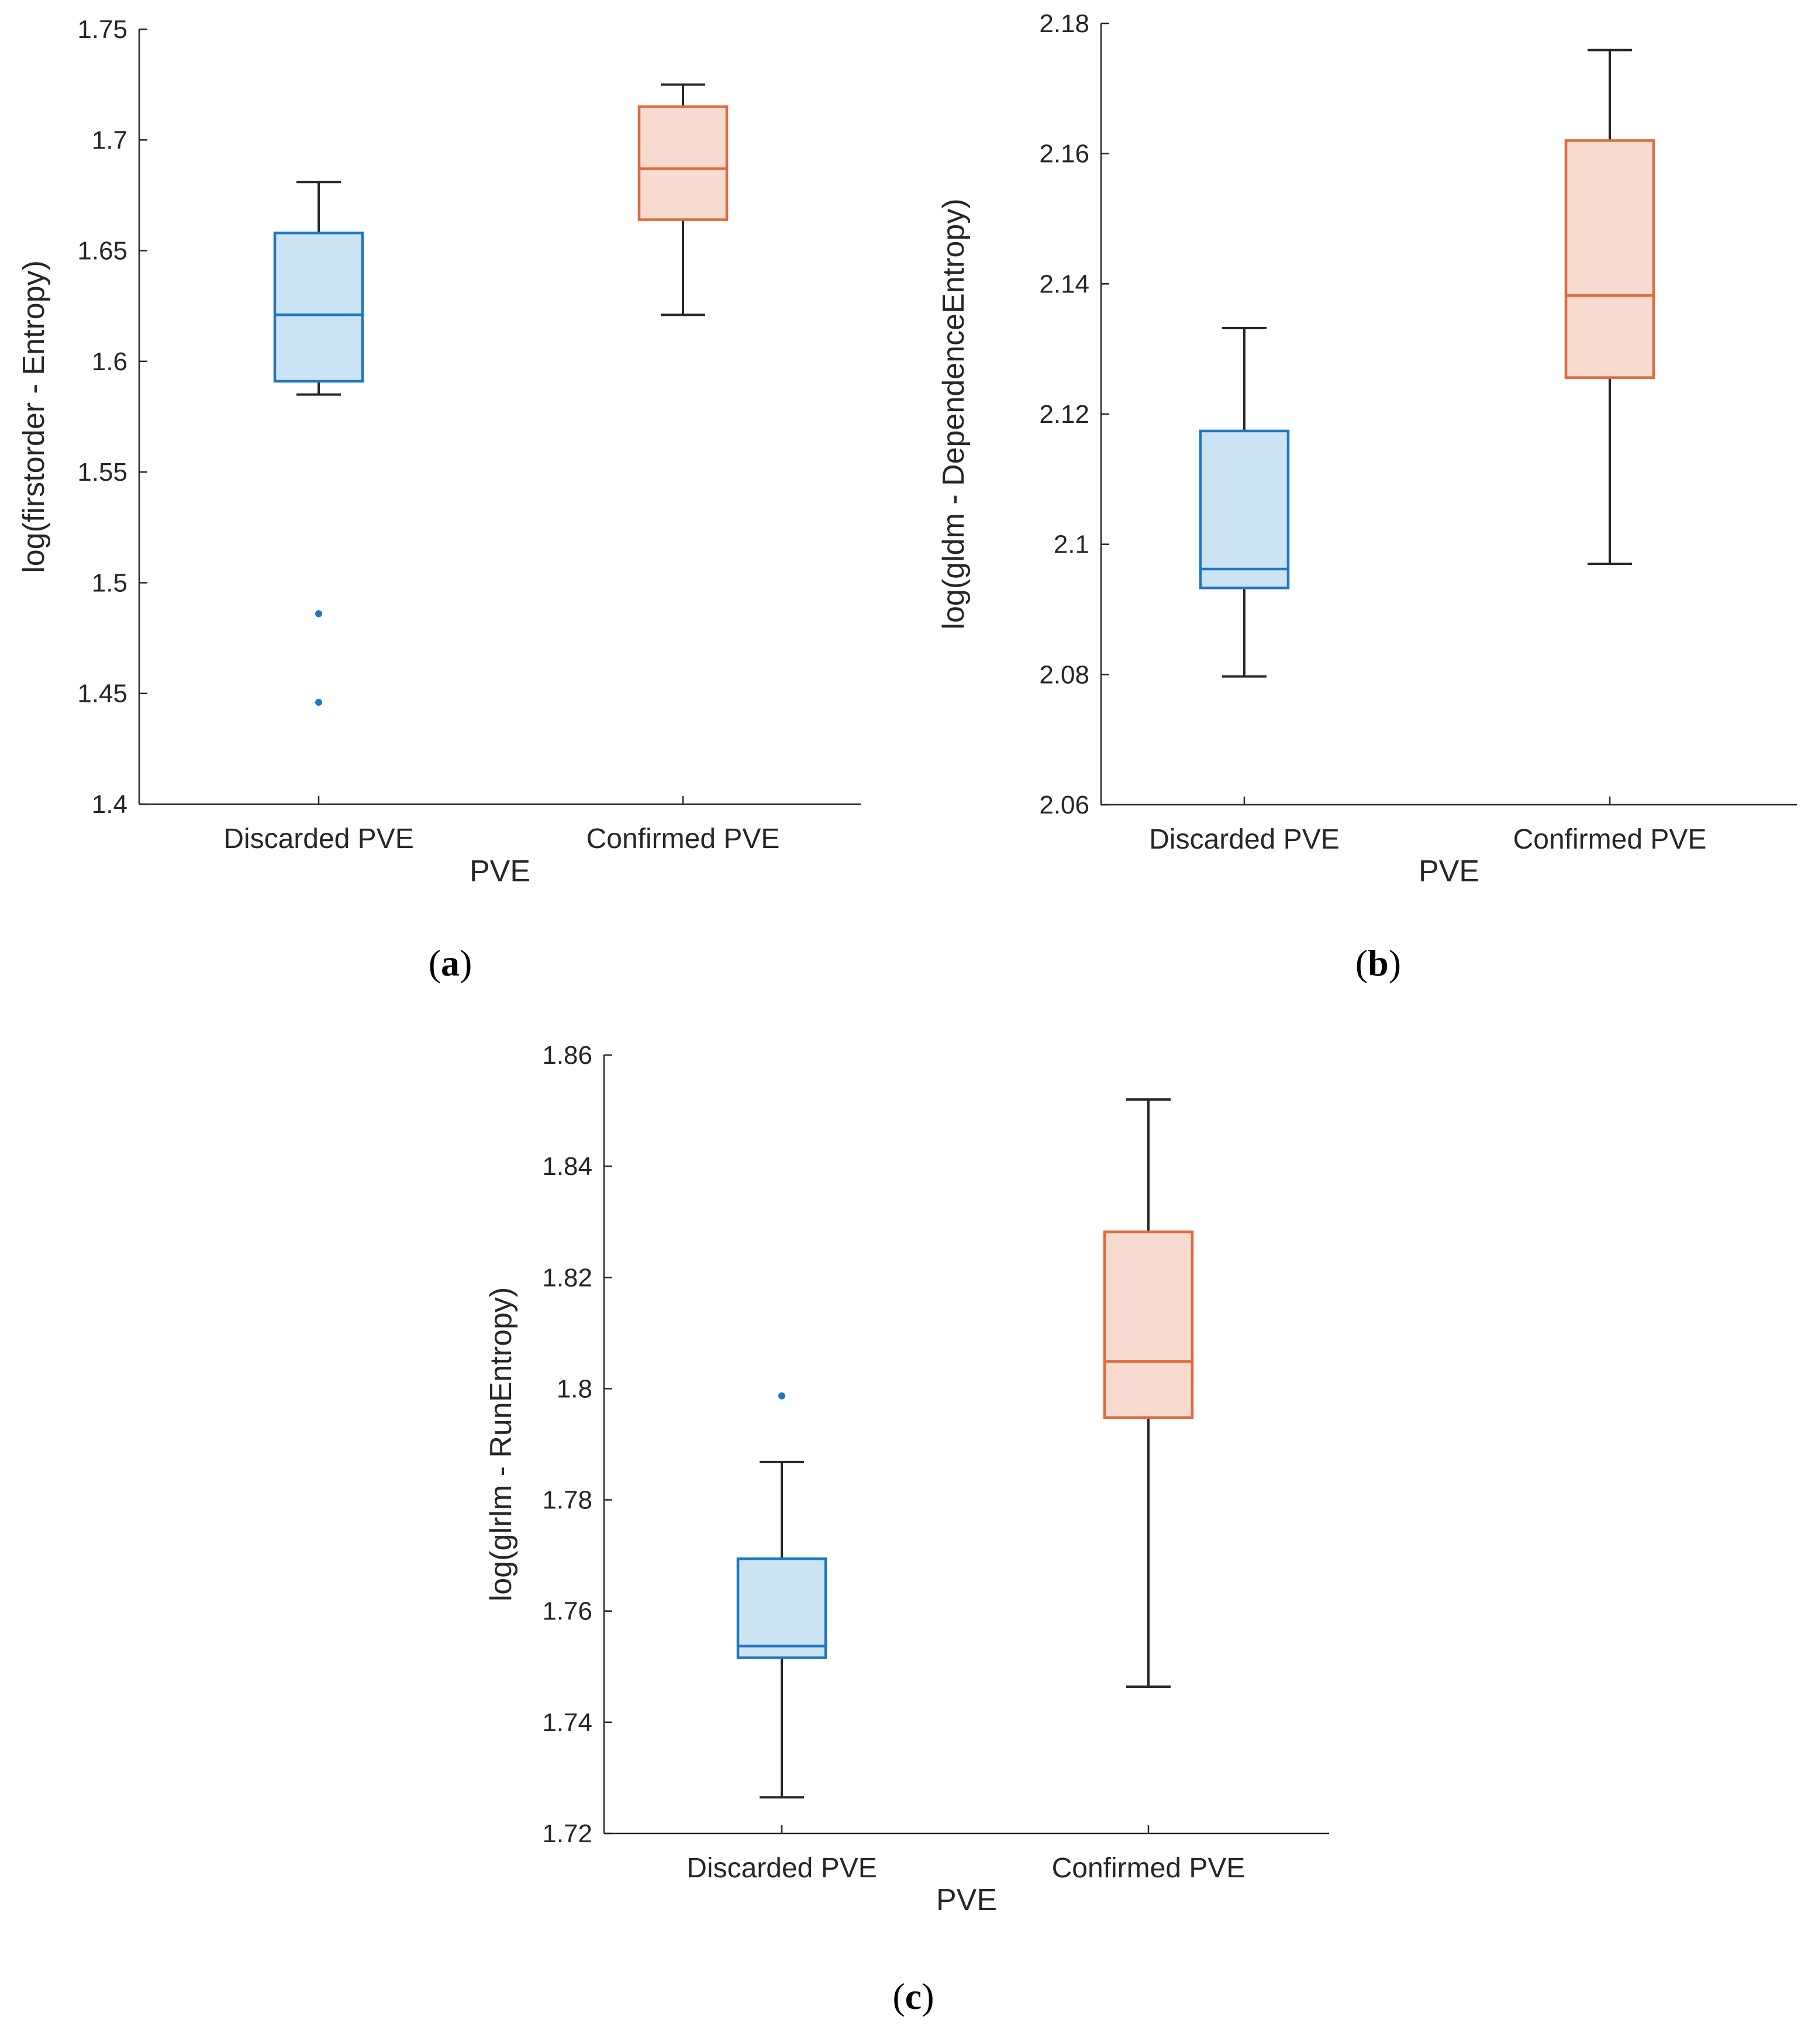 This screenshot has height=2044, width=1808. What do you see at coordinates (109, 582) in the screenshot?
I see `y-tick-label: 1.5` at bounding box center [109, 582].